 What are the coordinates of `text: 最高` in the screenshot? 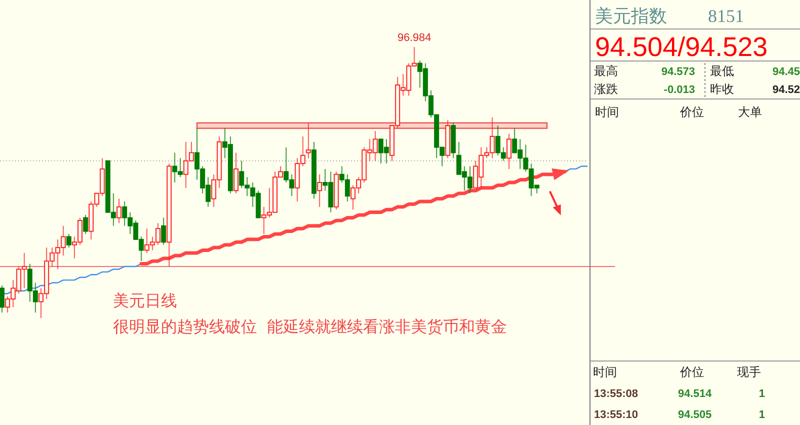 It's located at (606, 71).